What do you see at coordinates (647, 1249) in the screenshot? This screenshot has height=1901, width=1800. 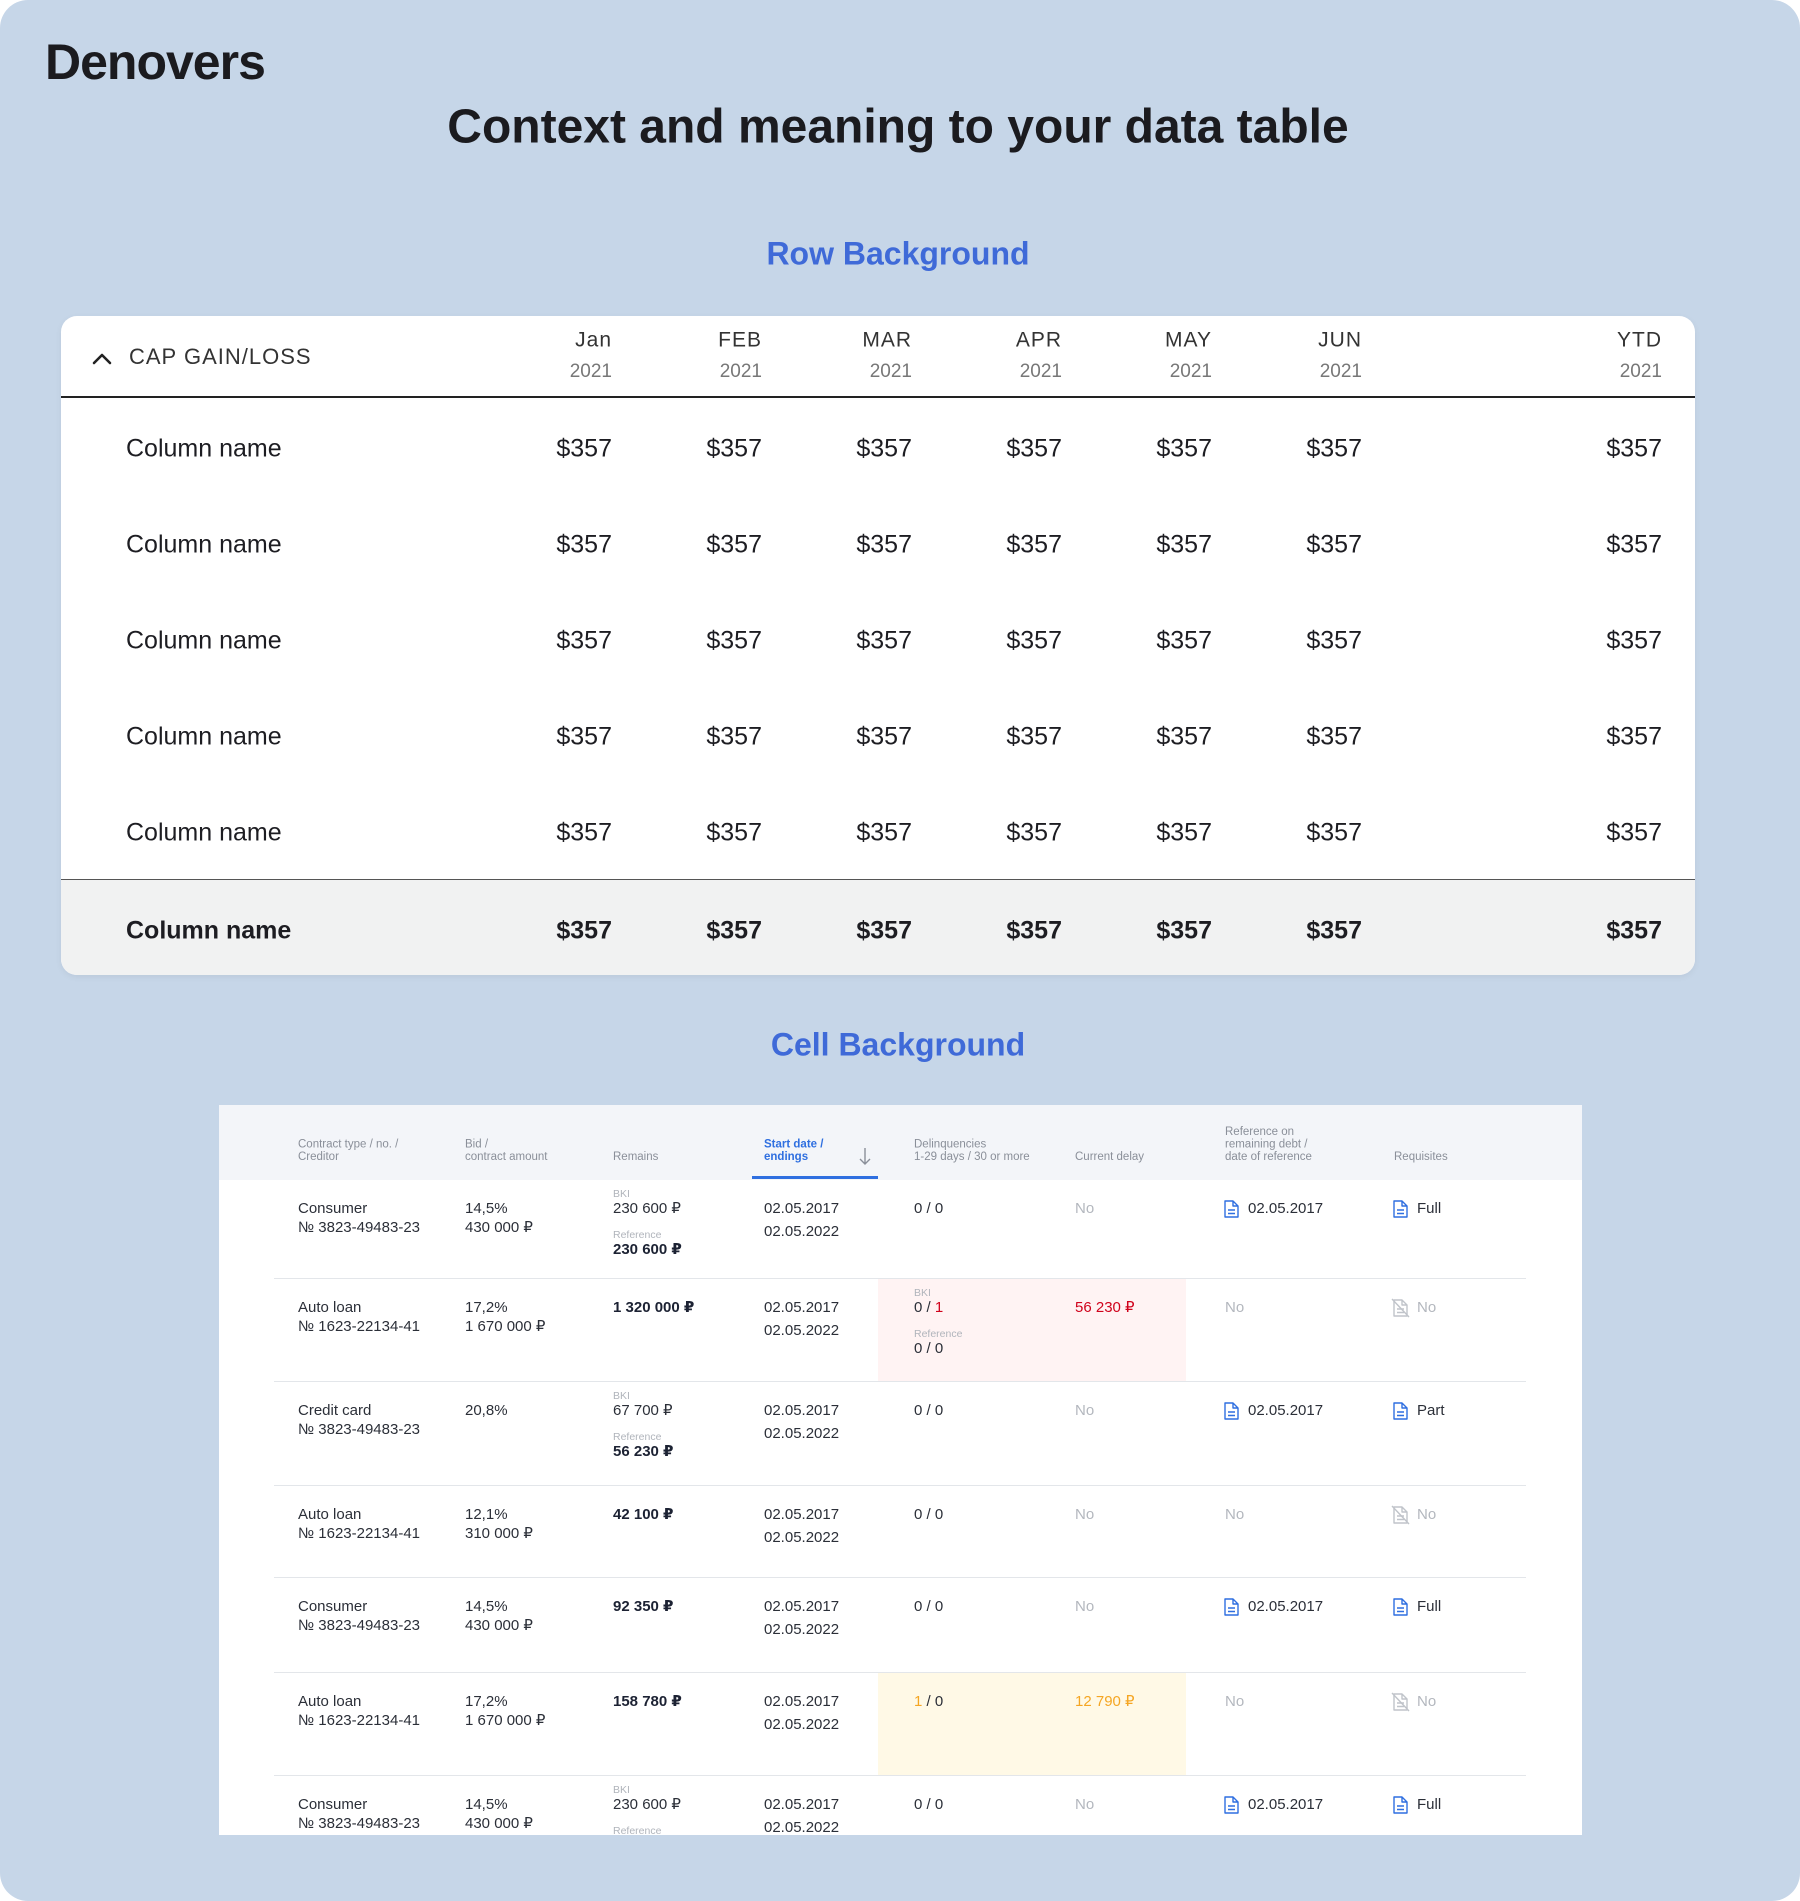 I see `remains-reference: 230 600 ₽` at bounding box center [647, 1249].